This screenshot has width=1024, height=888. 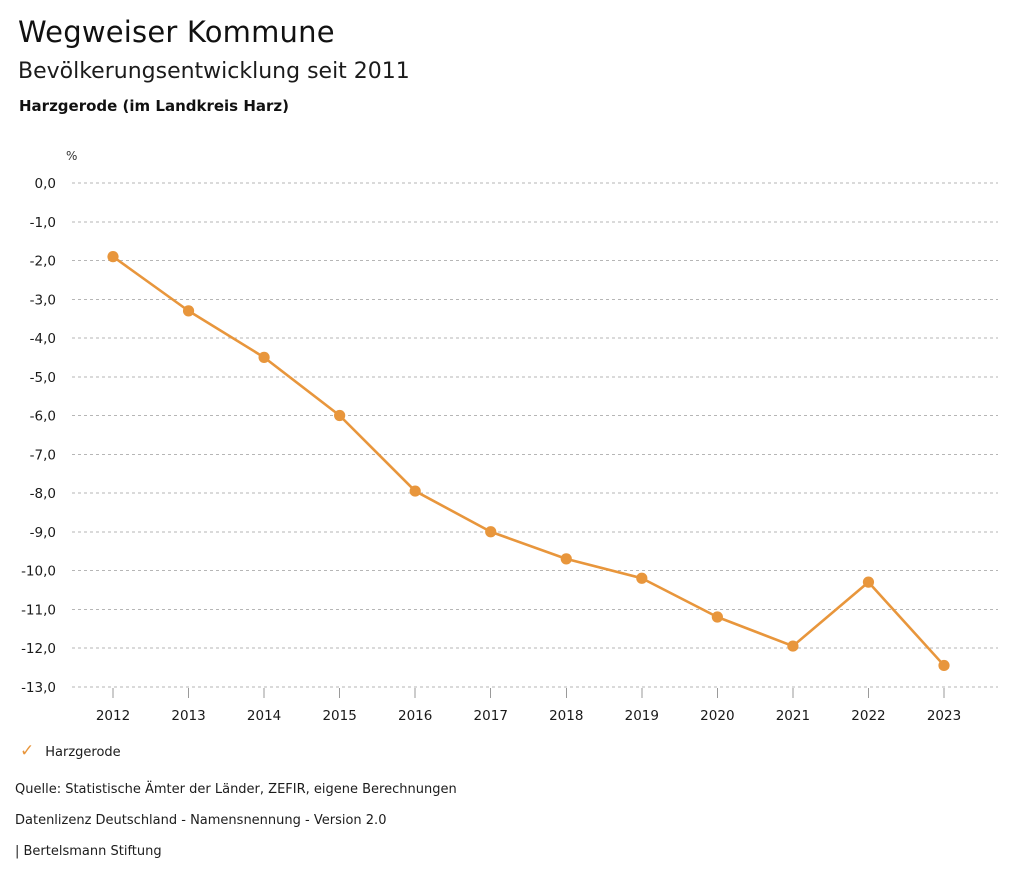 I want to click on y-axis-tick-label: -6,0, so click(x=43, y=417).